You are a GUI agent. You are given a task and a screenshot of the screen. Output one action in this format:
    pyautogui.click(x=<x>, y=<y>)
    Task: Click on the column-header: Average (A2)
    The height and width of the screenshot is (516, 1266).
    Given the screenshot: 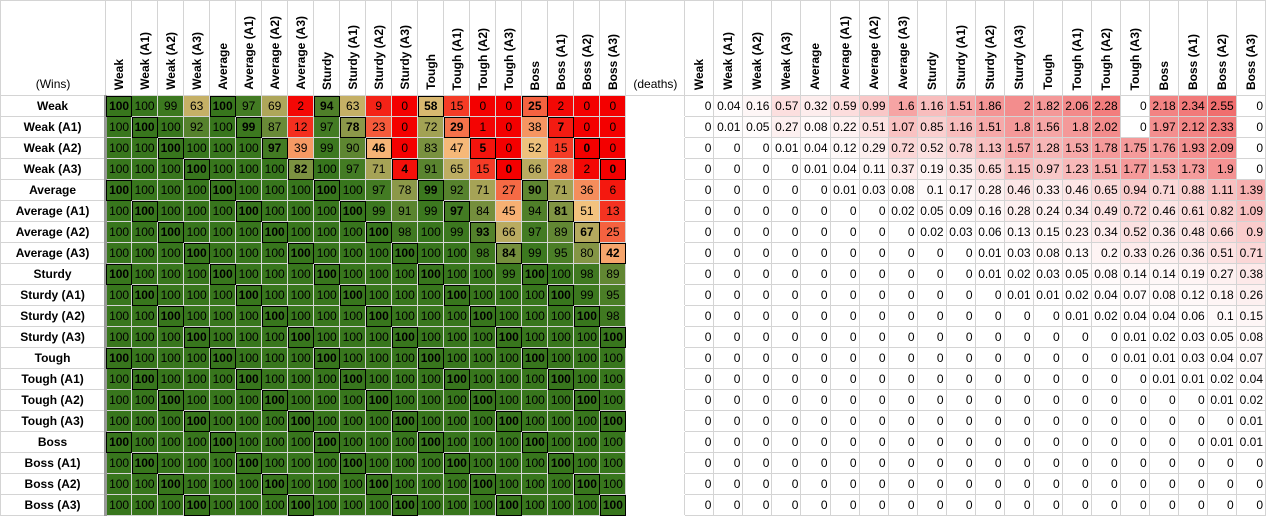 What is the action you would take?
    pyautogui.click(x=275, y=48)
    